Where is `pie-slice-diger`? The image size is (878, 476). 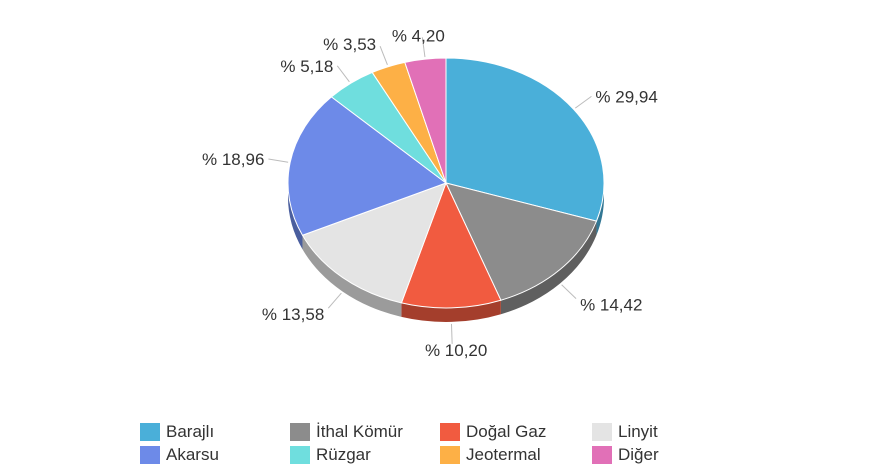
pie-slice-diger is located at coordinates (425, 120).